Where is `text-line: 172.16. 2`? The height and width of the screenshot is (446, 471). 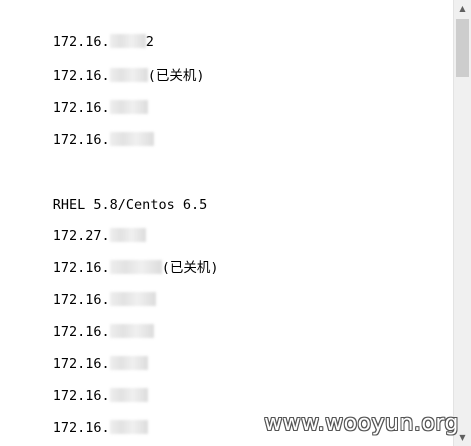 text-line: 172.16. 2 is located at coordinates (79, 31).